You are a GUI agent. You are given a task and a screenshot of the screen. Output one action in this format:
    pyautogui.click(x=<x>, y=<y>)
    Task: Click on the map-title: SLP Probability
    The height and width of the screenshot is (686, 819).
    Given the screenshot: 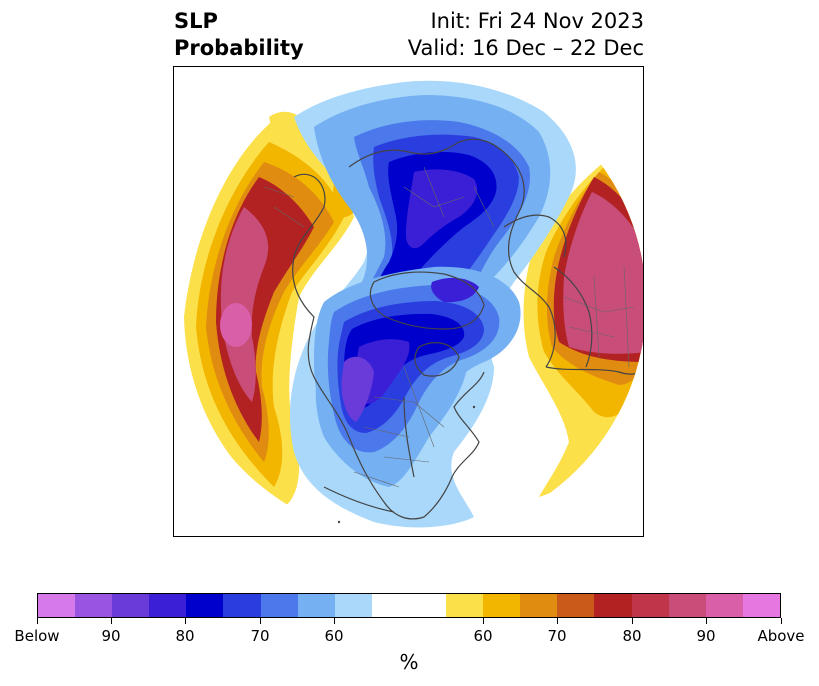 What is the action you would take?
    pyautogui.click(x=239, y=35)
    